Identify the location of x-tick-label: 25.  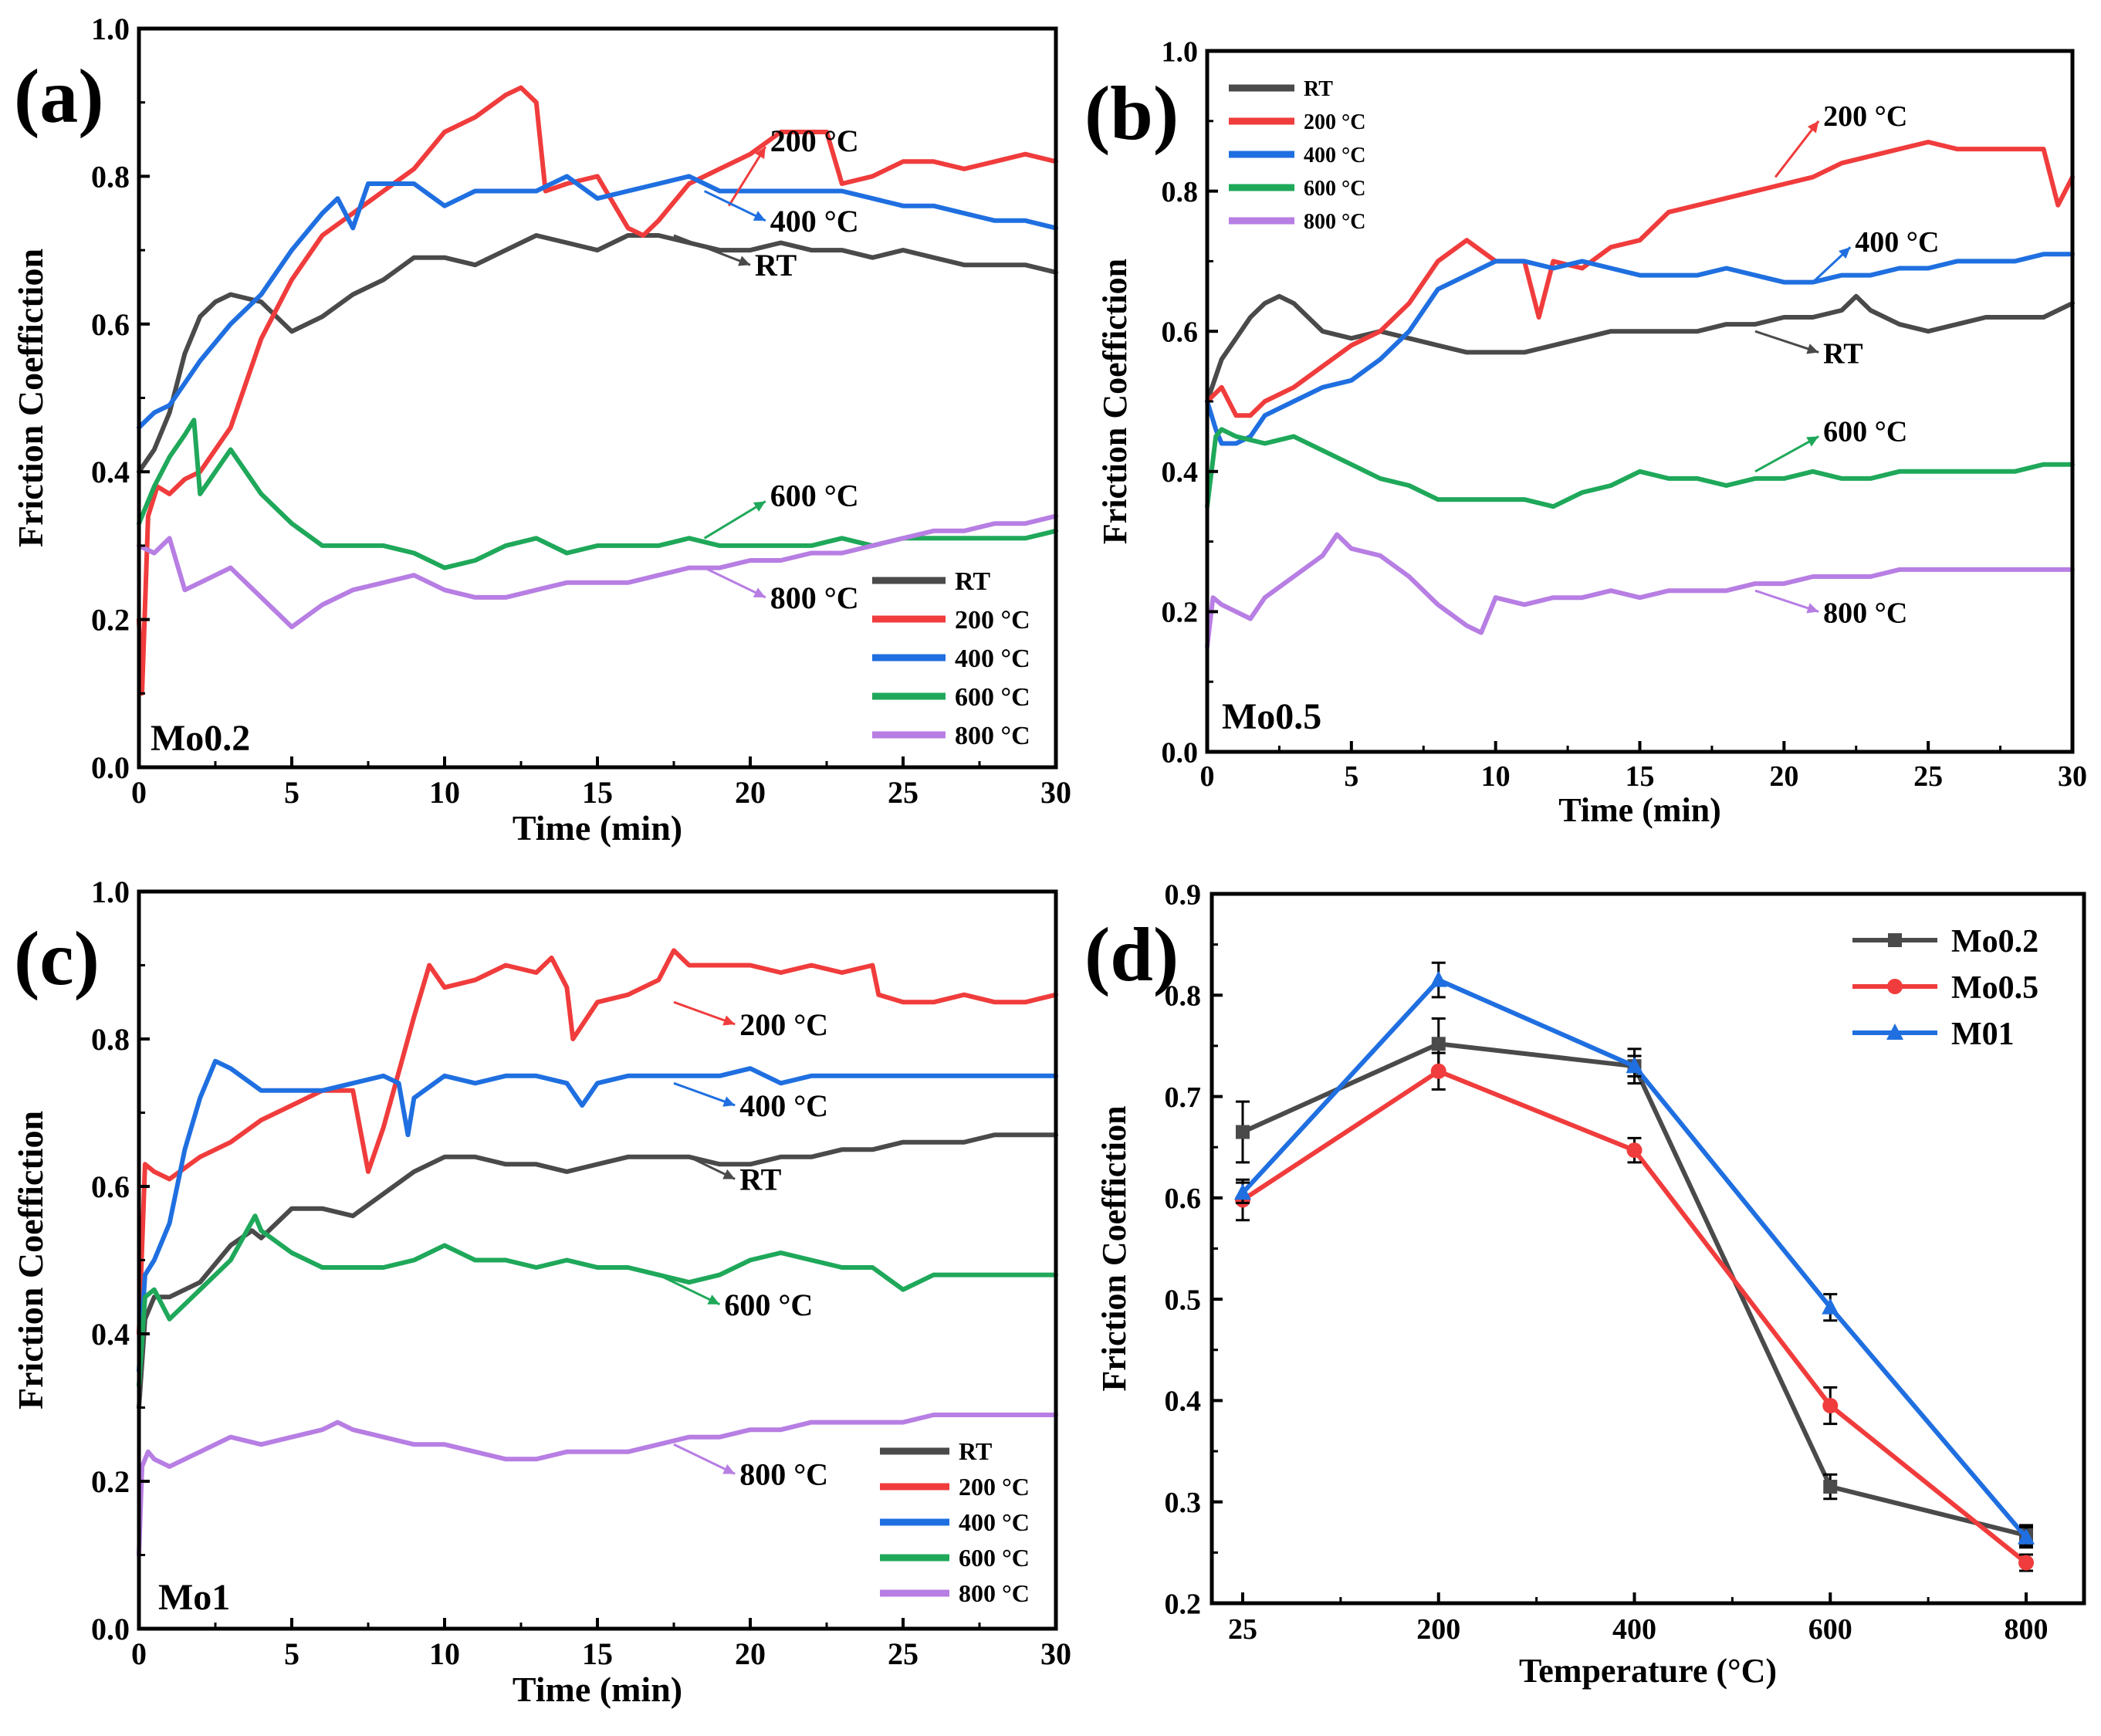
(904, 792).